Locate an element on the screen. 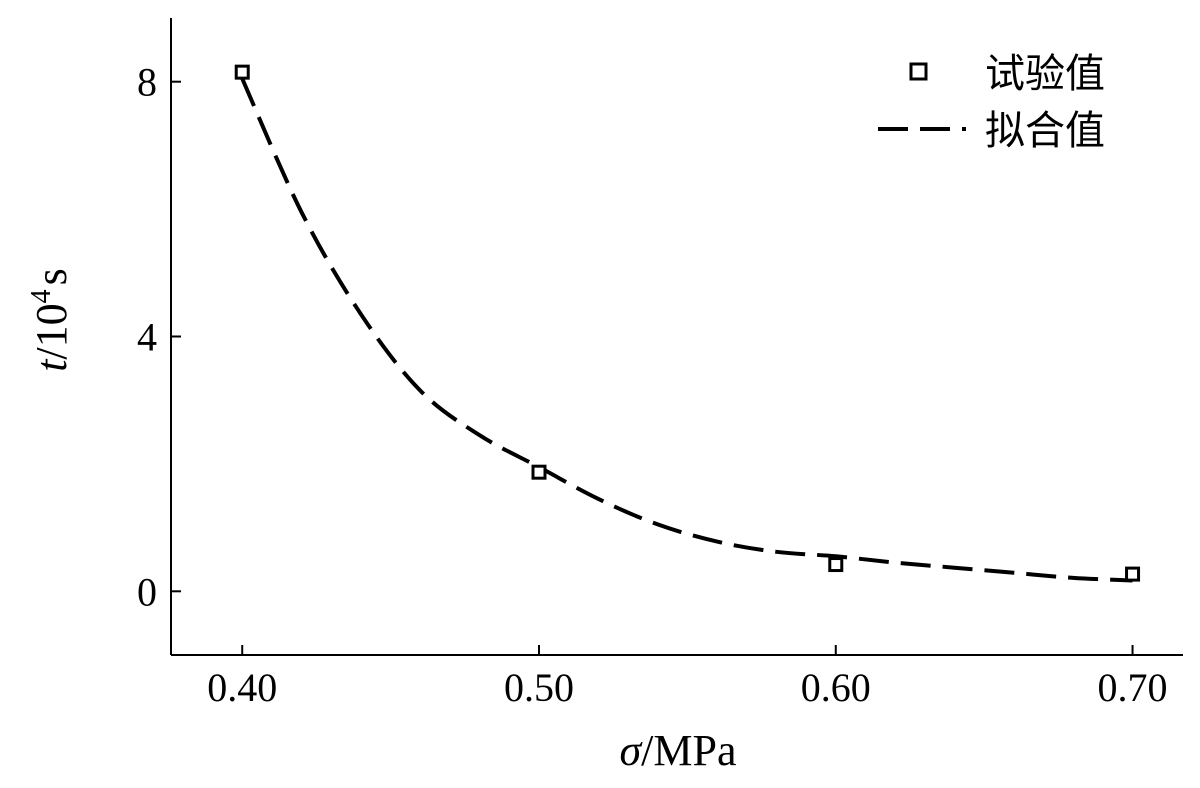 The image size is (1200, 788). x-axis-title: σ/MPa is located at coordinates (677, 750).